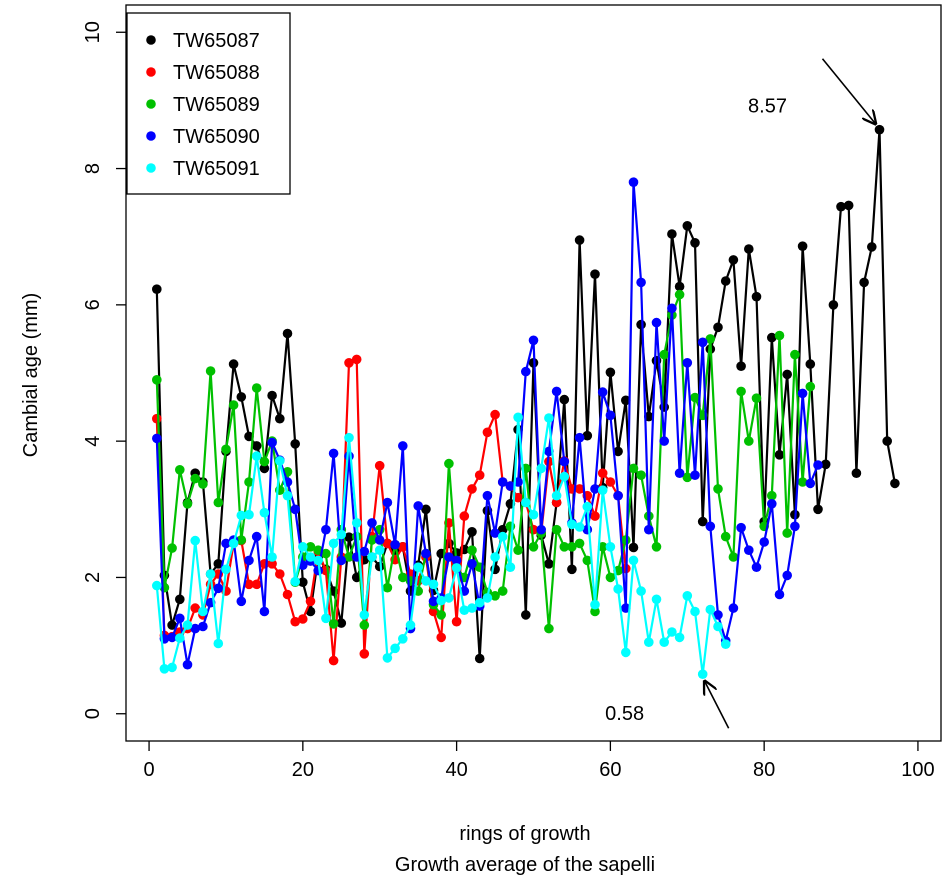 The height and width of the screenshot is (886, 942). What do you see at coordinates (216, 137) in the screenshot?
I see `legend-label: TW65090` at bounding box center [216, 137].